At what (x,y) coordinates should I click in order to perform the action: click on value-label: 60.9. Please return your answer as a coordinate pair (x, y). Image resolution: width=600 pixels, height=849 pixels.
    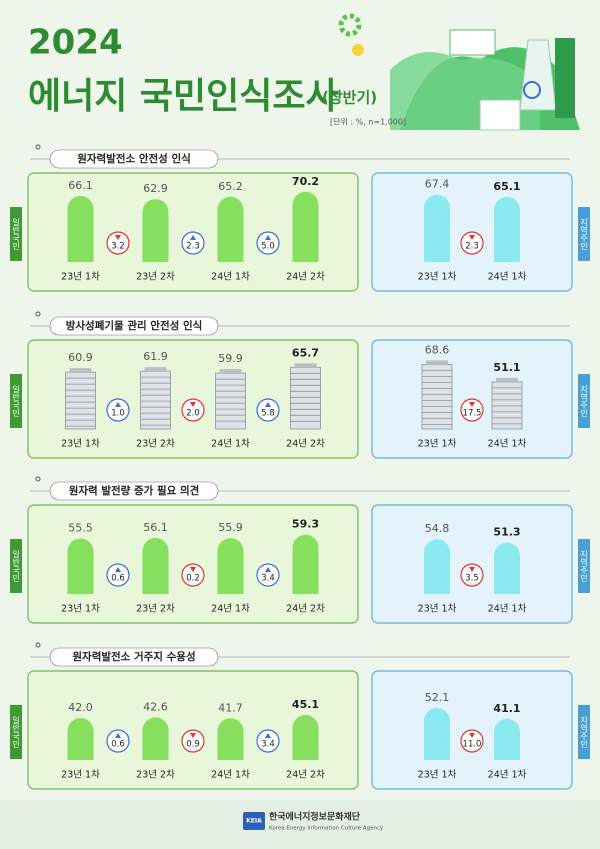
    Looking at the image, I should click on (80, 357).